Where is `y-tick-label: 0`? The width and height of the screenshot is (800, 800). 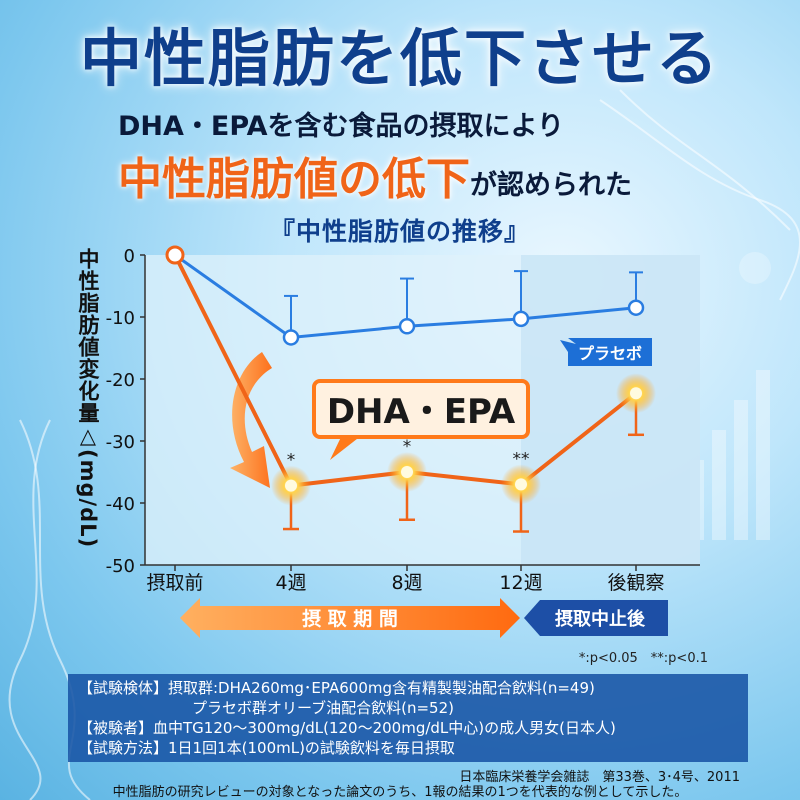 y-tick-label: 0 is located at coordinates (129, 256).